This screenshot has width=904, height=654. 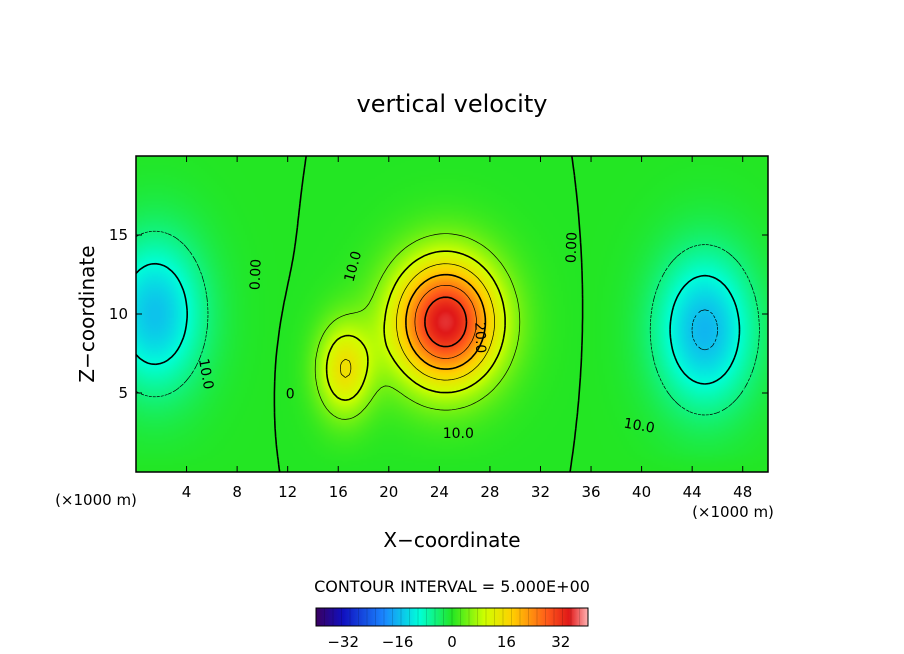 What do you see at coordinates (398, 642) in the screenshot?
I see `colorbar-tick-label: −16` at bounding box center [398, 642].